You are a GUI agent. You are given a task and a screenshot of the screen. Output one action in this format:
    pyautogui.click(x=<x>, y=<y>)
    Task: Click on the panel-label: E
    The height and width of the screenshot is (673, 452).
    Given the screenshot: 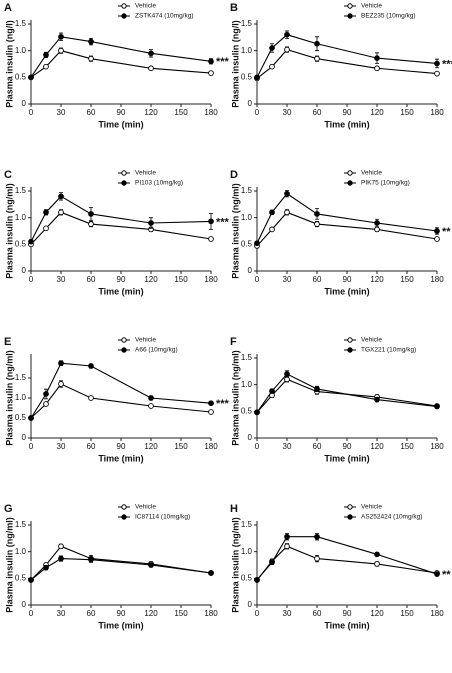 What is the action you would take?
    pyautogui.click(x=7, y=342)
    